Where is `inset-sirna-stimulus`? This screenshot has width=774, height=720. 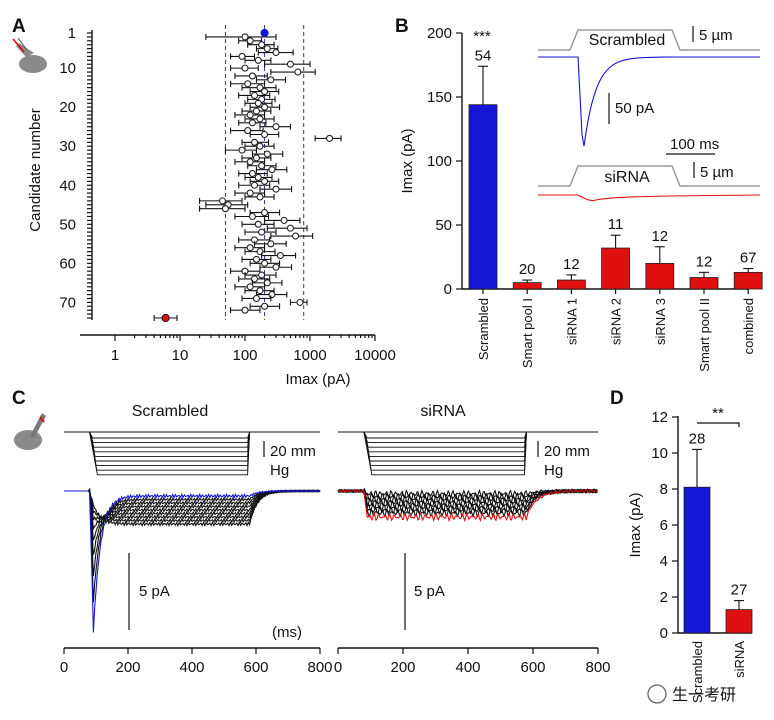 inset-sirna-stimulus is located at coordinates (649, 176).